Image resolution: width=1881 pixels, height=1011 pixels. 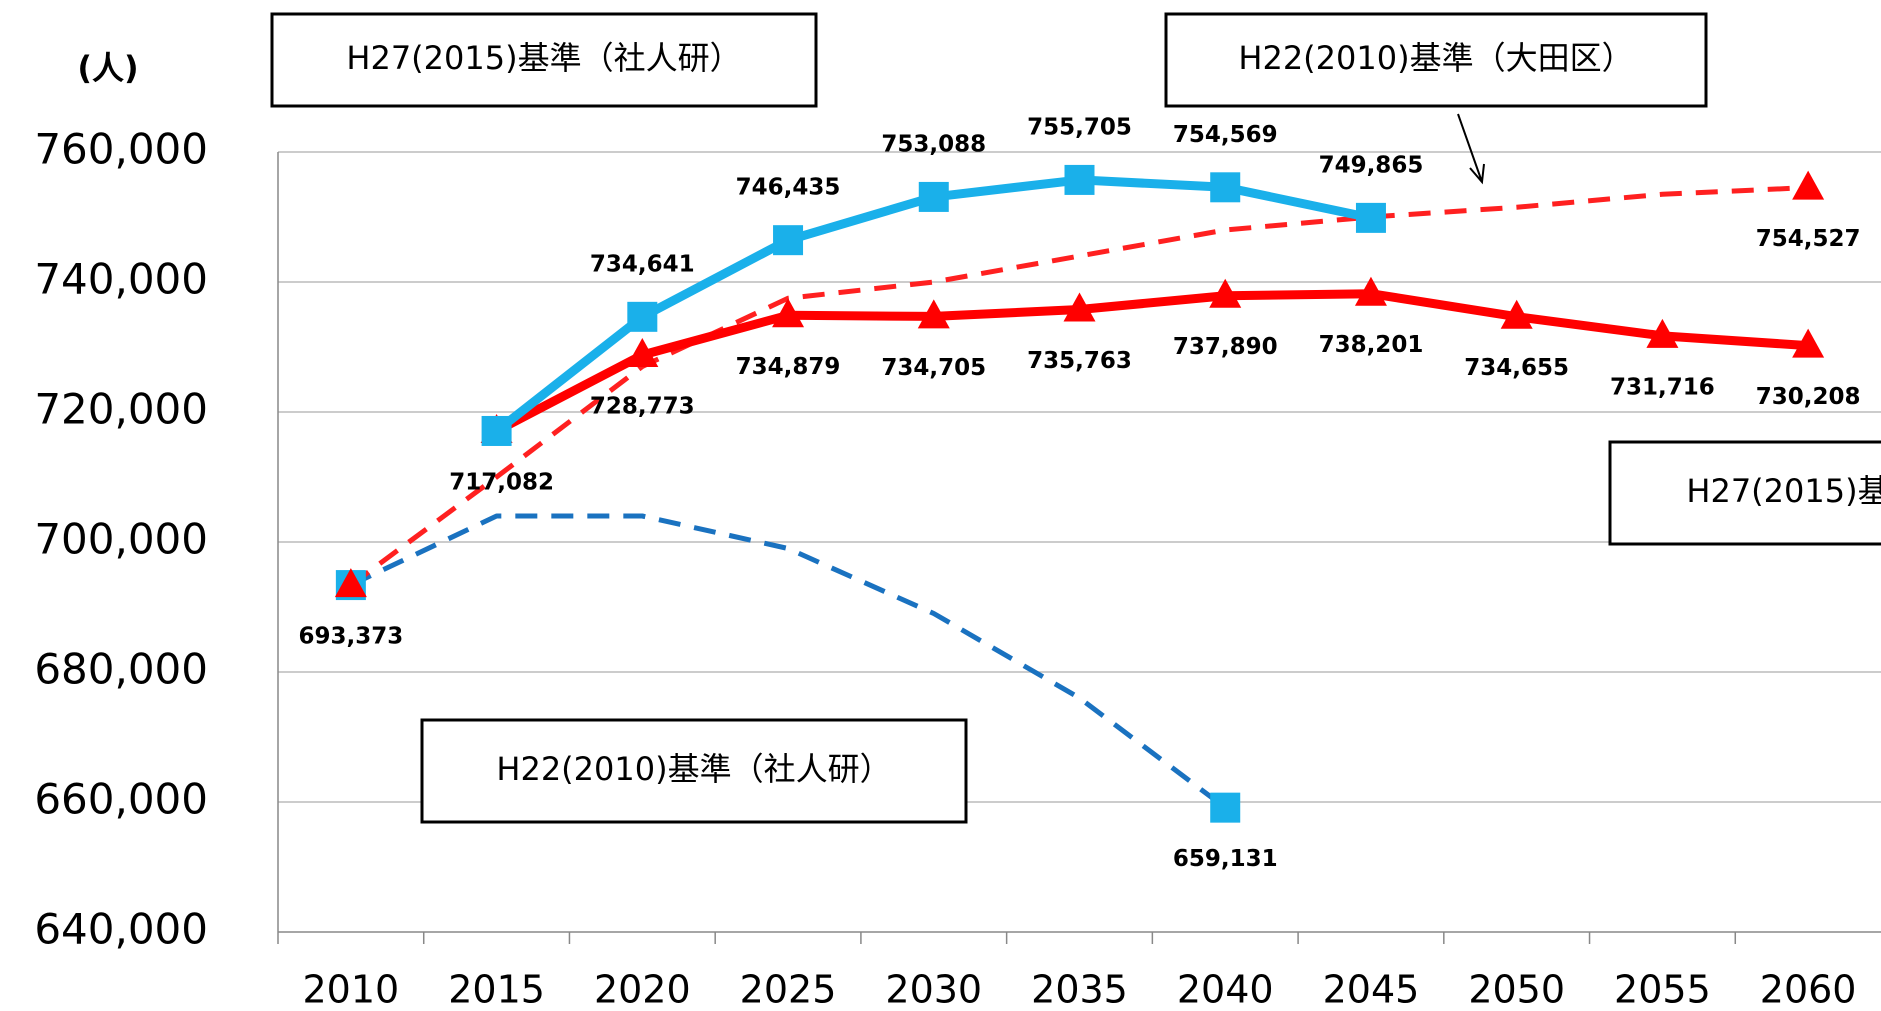 What do you see at coordinates (642, 989) in the screenshot?
I see `x-tick-label: 2020` at bounding box center [642, 989].